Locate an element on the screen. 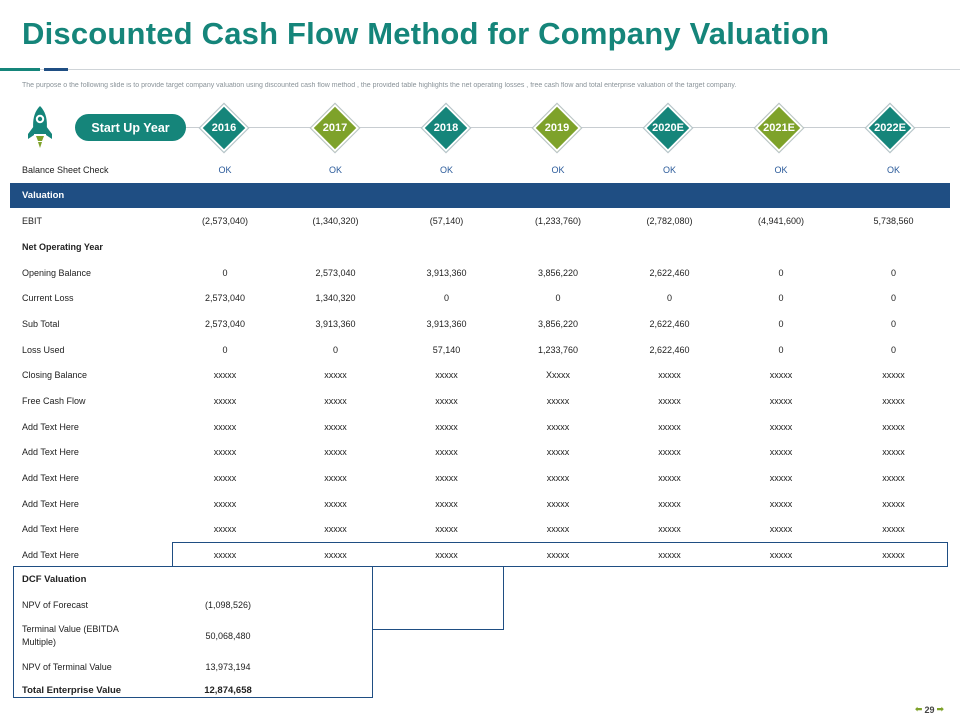 The image size is (960, 720). table-row: Loss Used 0 0 57,140 1,233,760 2,622,460 0 0 is located at coordinates (480, 350).